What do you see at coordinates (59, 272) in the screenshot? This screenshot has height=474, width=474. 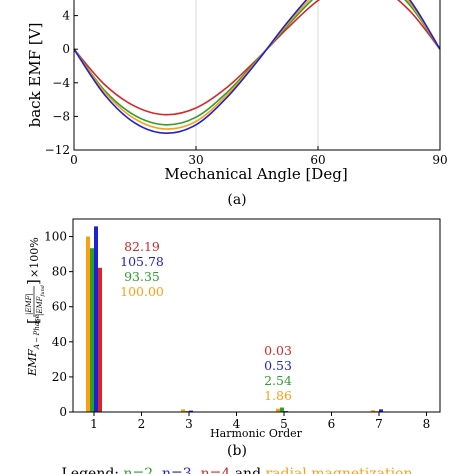 I see `y-tick-label: 80` at bounding box center [59, 272].